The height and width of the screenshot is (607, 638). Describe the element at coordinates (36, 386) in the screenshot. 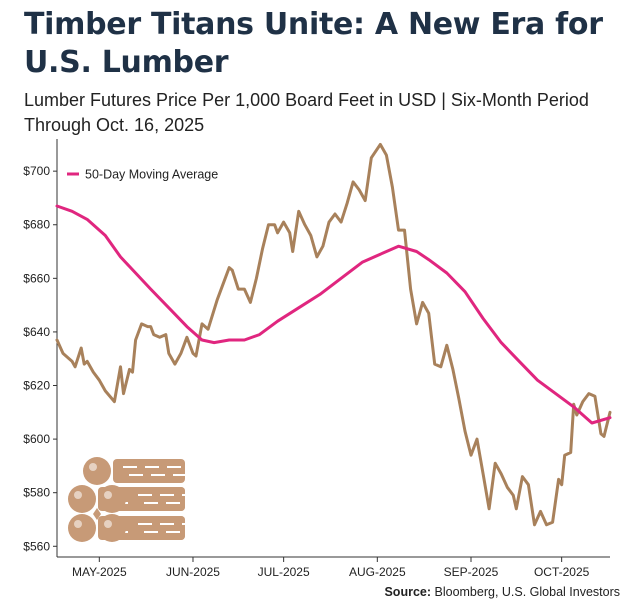

I see `y-tick-label: $620` at that location.